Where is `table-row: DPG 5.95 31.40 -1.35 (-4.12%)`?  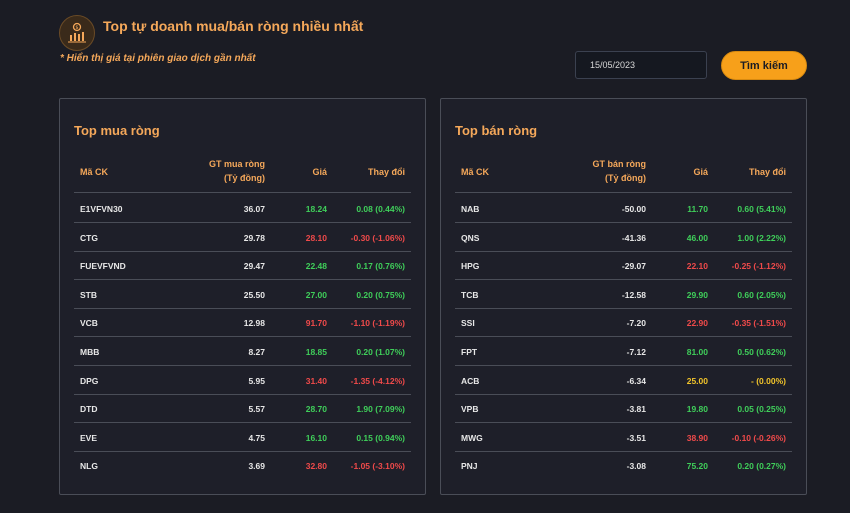
table-row: DPG 5.95 31.40 -1.35 (-4.12%) is located at coordinates (242, 380).